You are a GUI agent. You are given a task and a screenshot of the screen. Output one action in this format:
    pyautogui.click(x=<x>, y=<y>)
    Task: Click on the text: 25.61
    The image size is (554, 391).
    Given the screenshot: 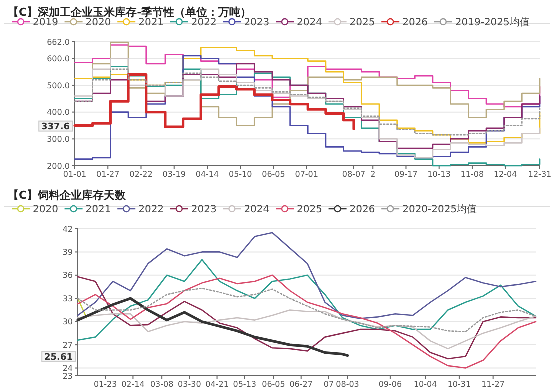 What is the action you would take?
    pyautogui.click(x=58, y=358)
    